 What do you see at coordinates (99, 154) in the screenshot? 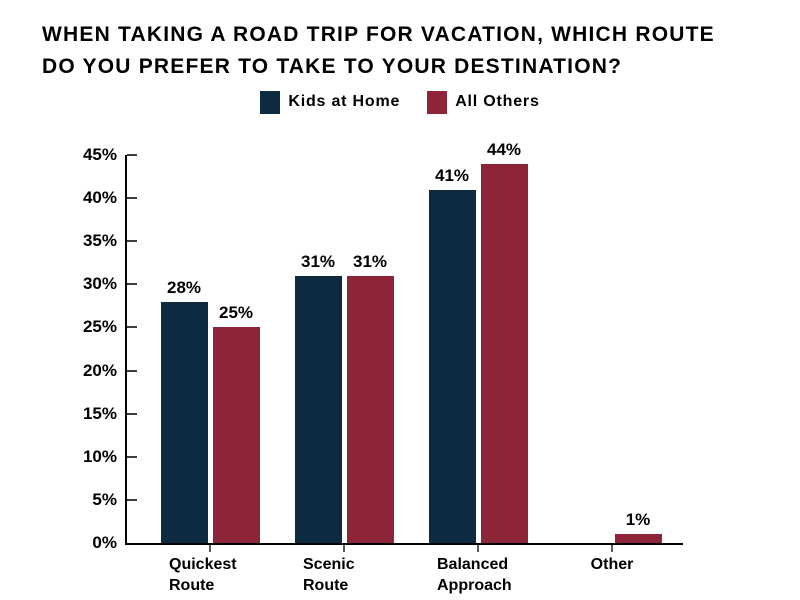
I see `y-tick-label-45: 45%` at bounding box center [99, 154].